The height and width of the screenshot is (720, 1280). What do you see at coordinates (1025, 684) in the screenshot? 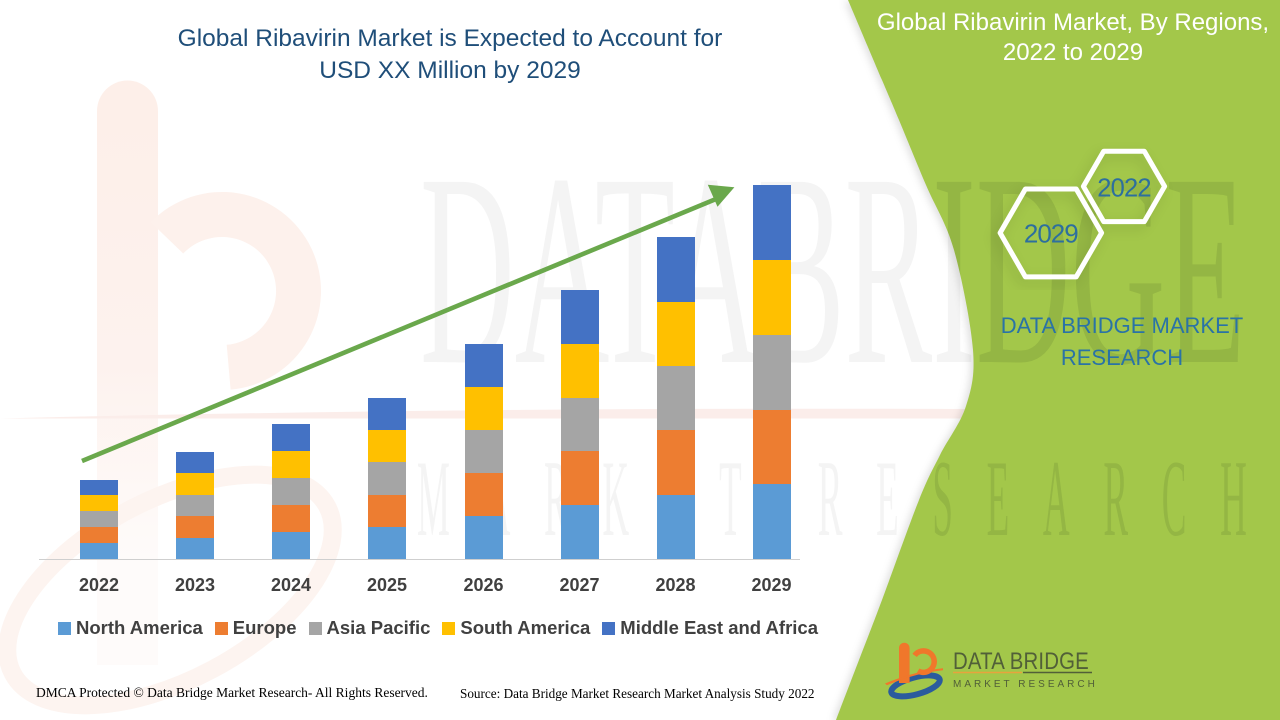
I see `svg-text: MARKET RESEARCH` at bounding box center [1025, 684].